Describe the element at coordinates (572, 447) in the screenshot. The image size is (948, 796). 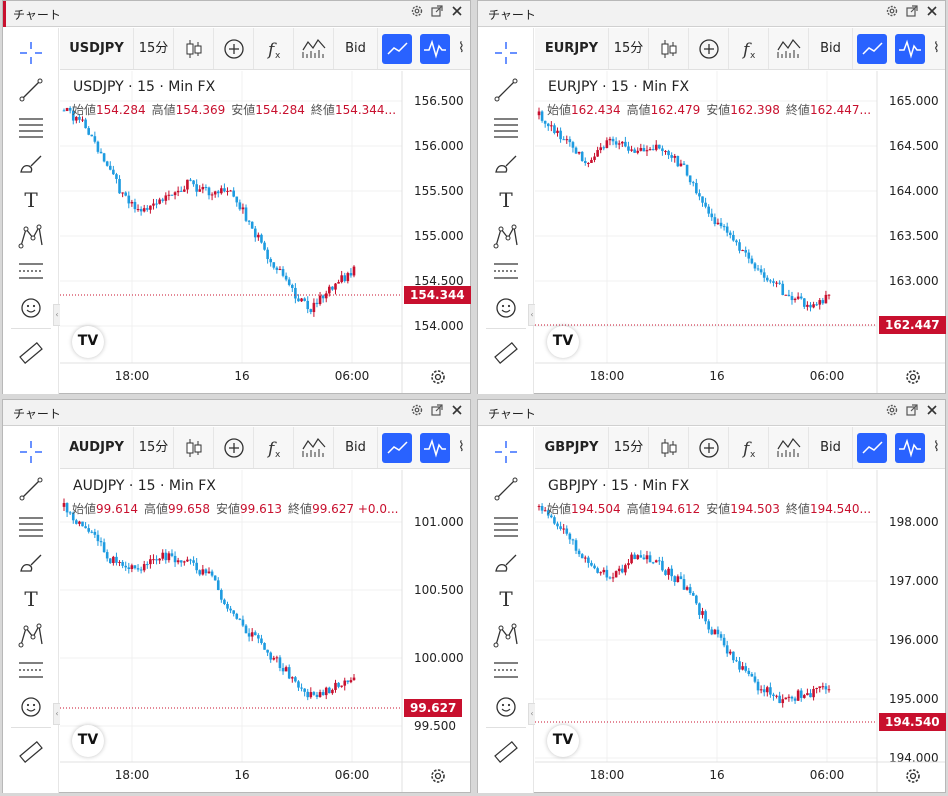
I see `symbol-search-button: GBPJPY` at that location.